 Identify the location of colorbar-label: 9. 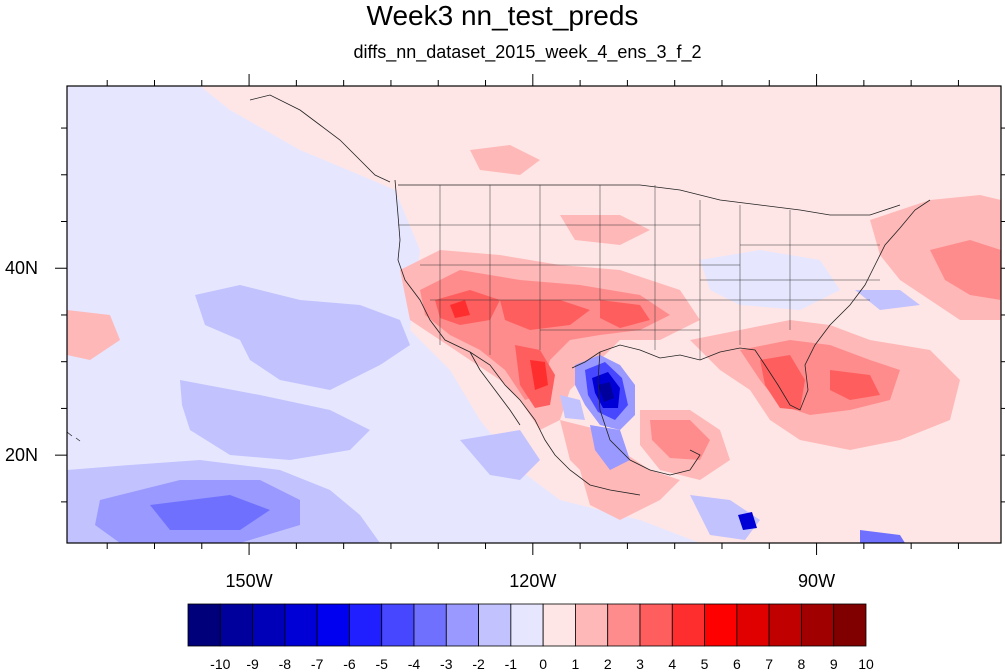
(834, 664).